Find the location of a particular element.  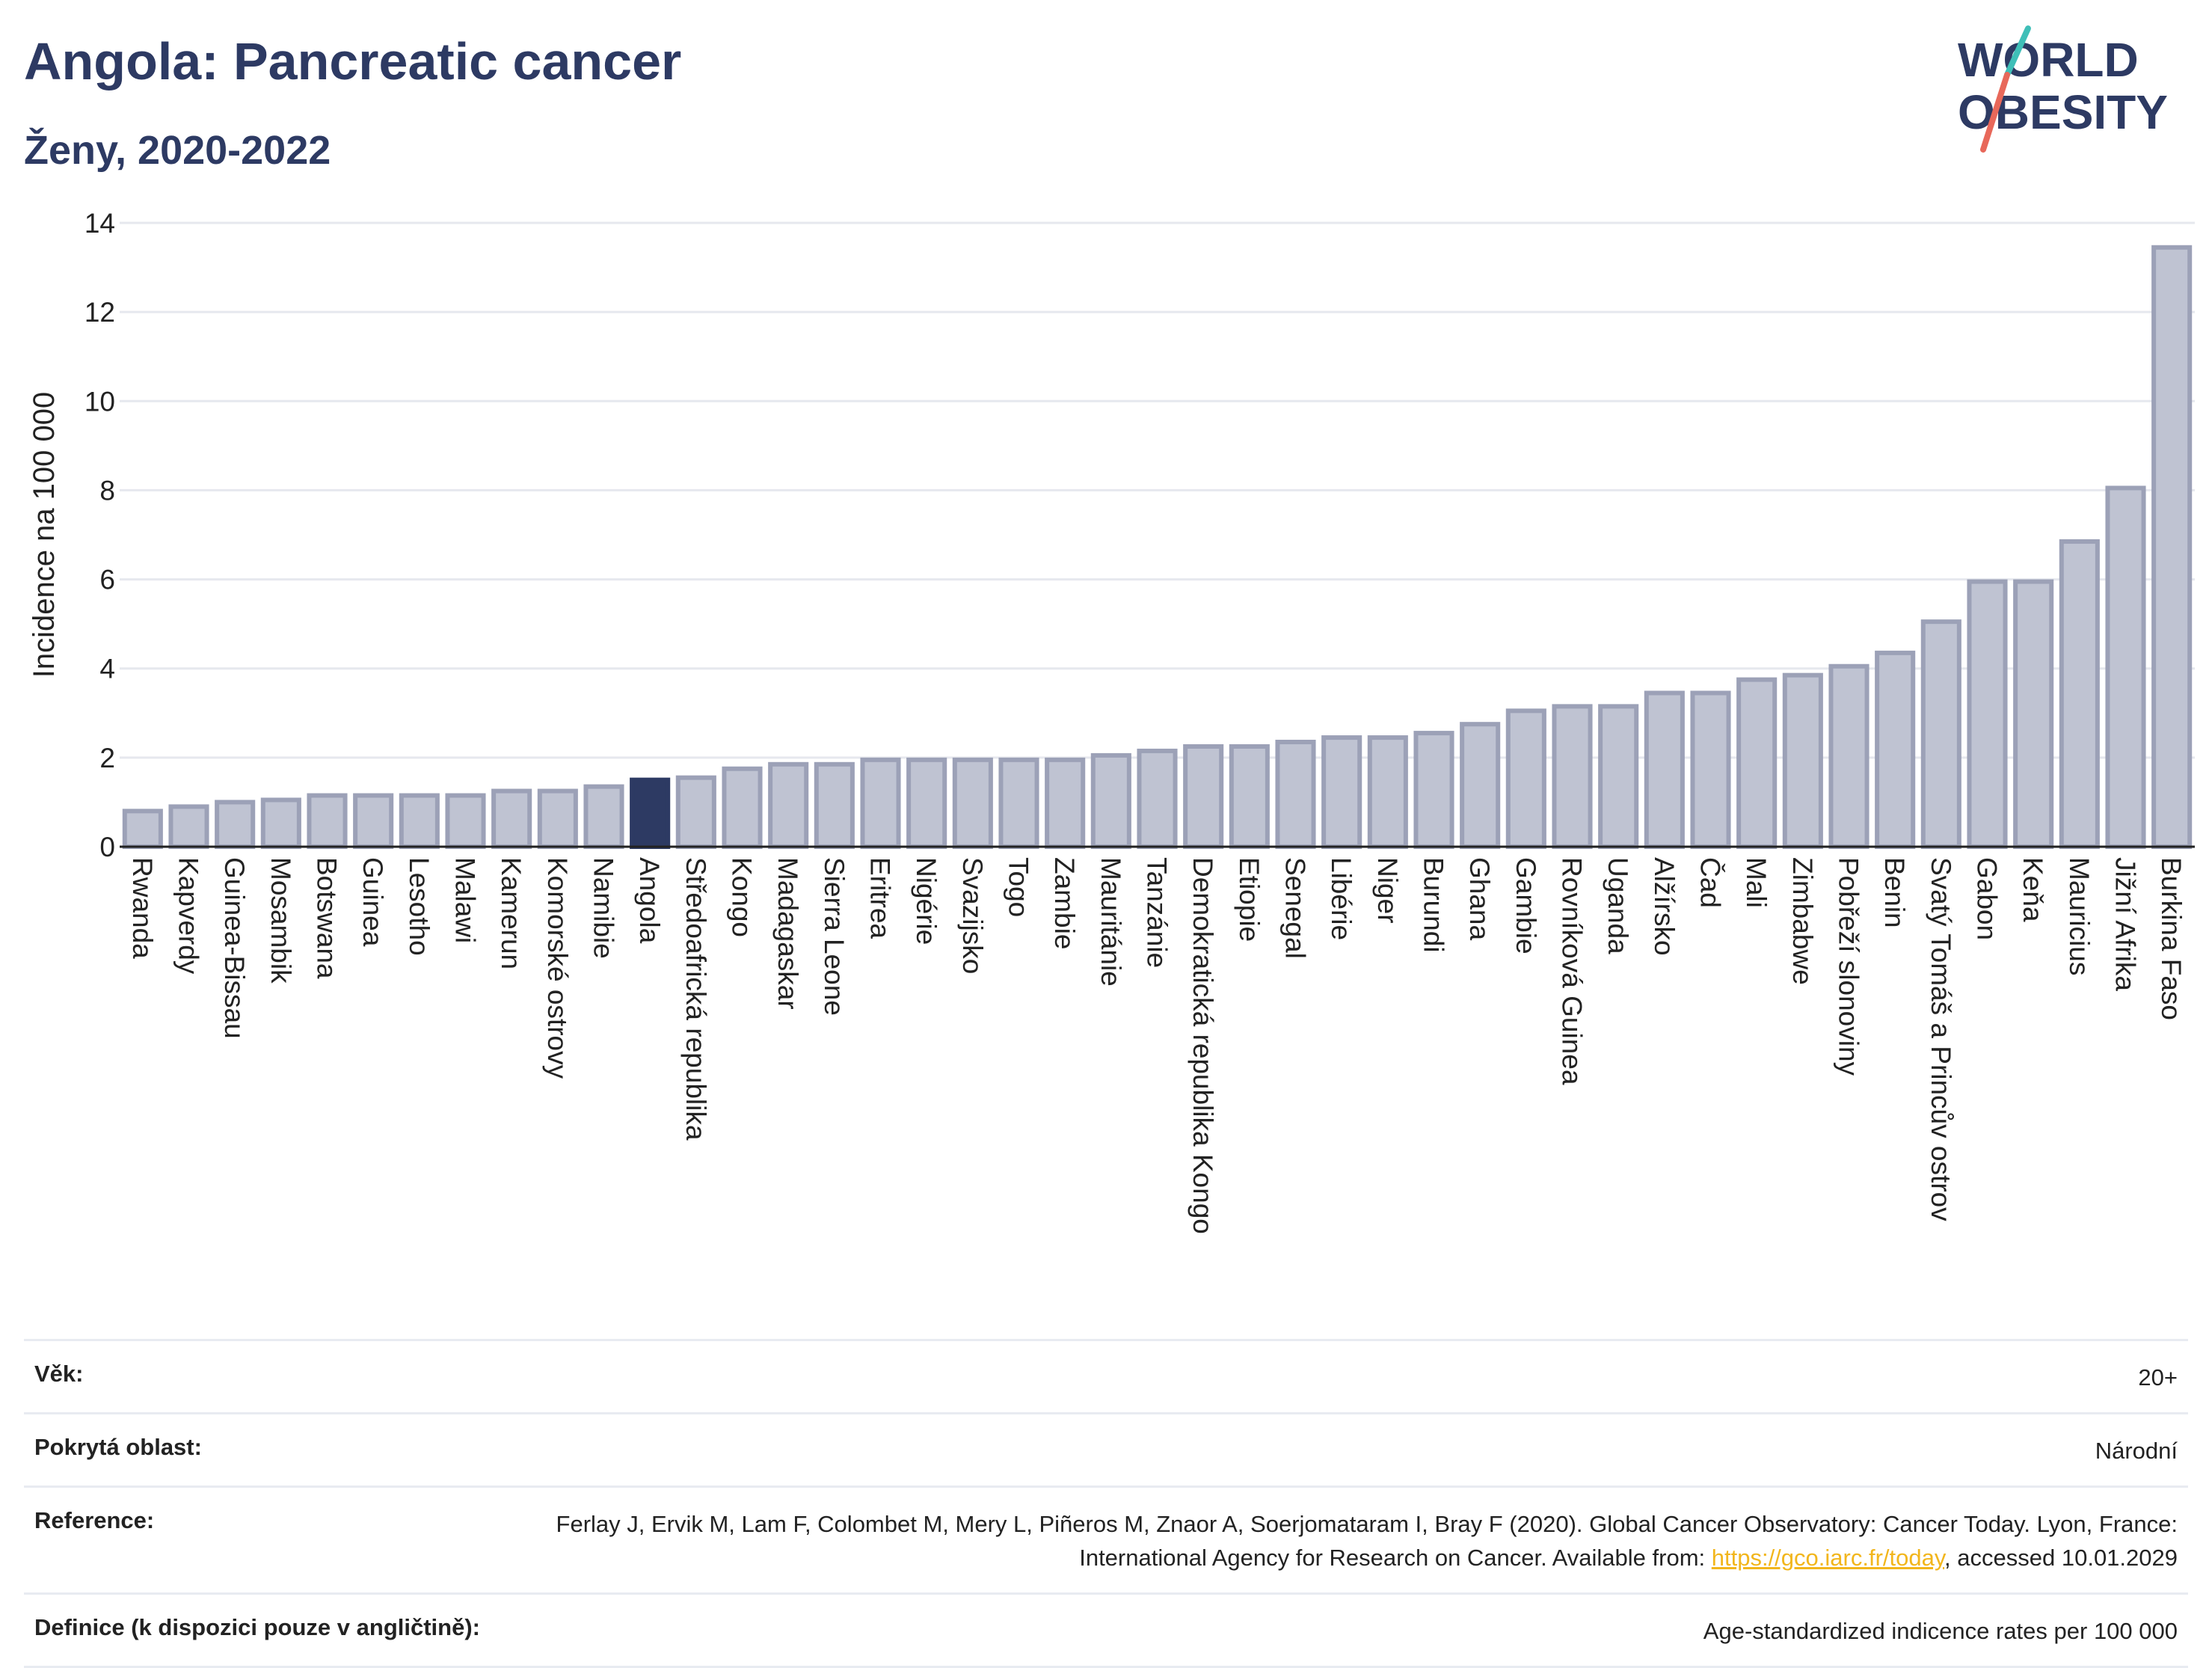

x-tick-label: Kamerun is located at coordinates (511, 913).